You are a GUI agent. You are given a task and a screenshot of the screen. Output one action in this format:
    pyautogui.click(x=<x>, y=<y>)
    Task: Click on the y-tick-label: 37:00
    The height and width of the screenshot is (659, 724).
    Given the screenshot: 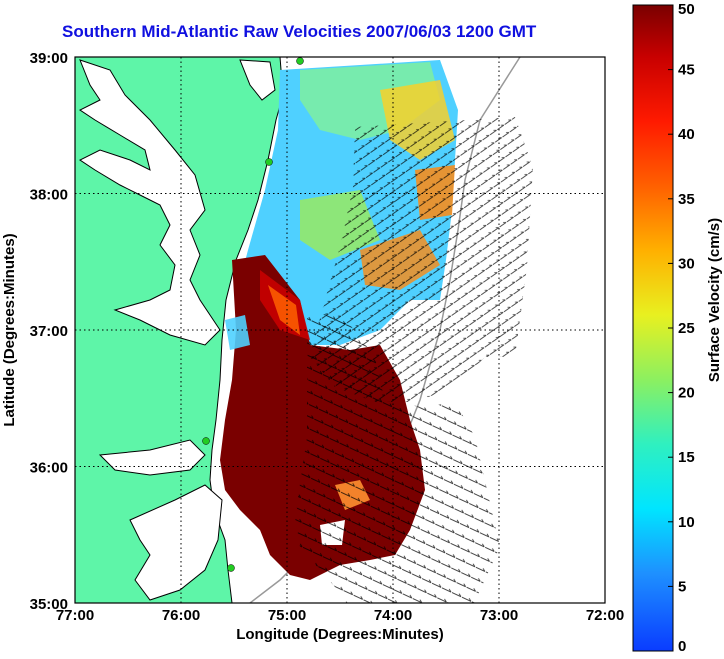 What is the action you would take?
    pyautogui.click(x=49, y=331)
    